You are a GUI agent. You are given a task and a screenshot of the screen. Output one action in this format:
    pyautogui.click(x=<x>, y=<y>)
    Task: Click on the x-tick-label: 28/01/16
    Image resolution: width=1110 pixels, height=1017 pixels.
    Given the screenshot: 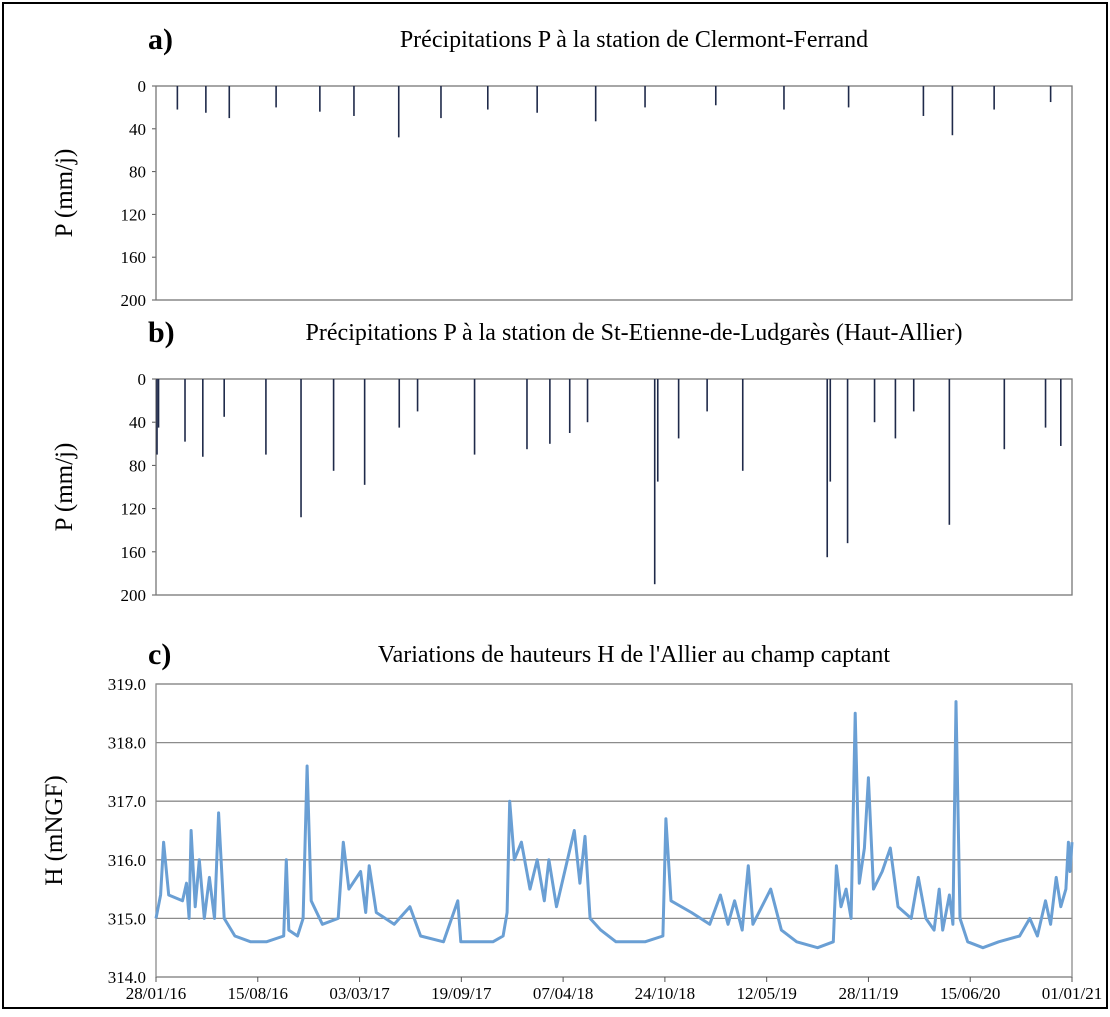 What is the action you would take?
    pyautogui.click(x=156, y=993)
    